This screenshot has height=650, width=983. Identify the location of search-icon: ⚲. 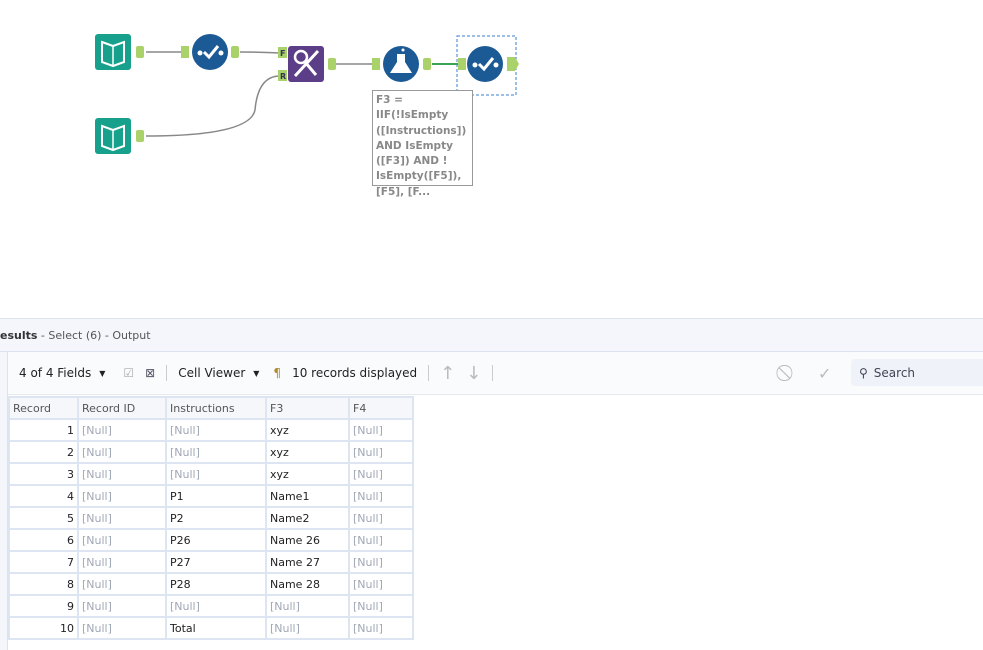
(863, 372).